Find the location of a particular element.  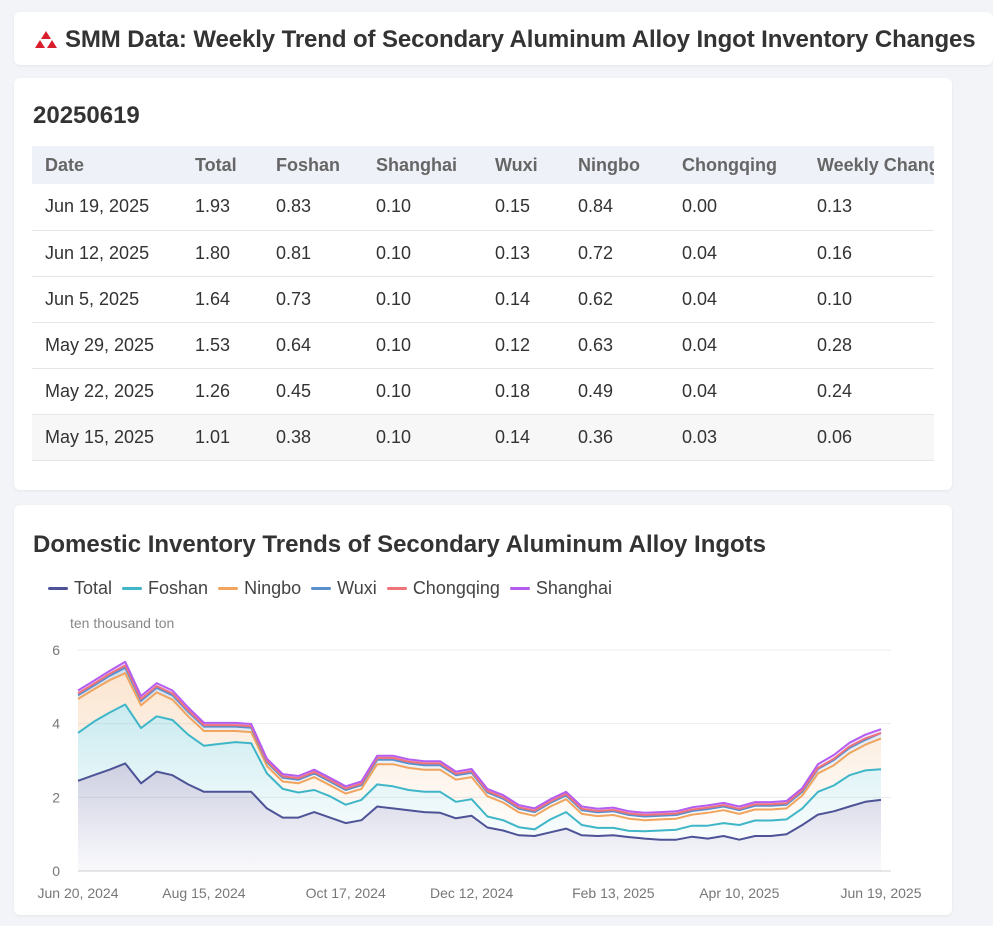

table-cell: 0.12 is located at coordinates (523, 345).